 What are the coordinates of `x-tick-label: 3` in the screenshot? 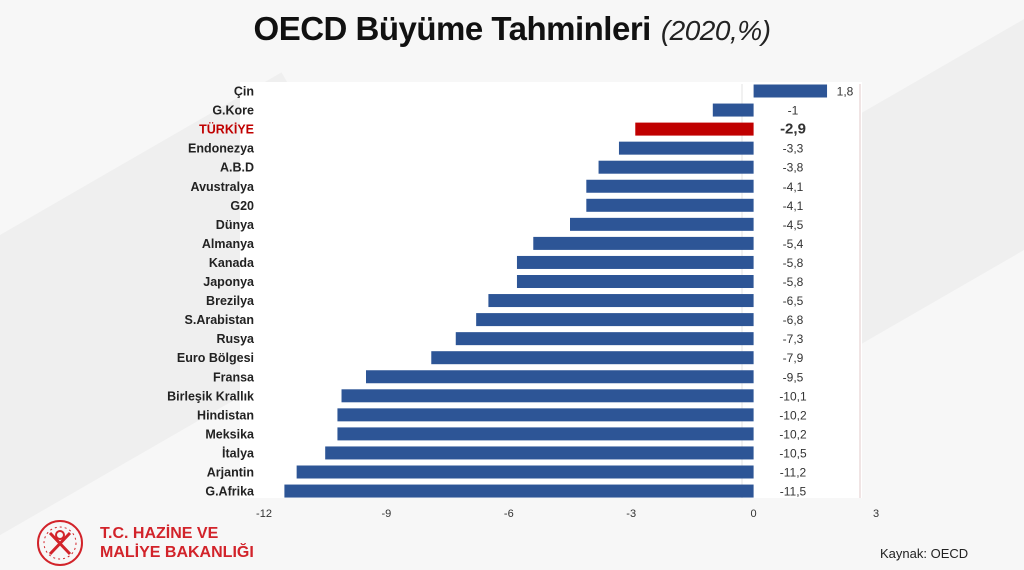 It's located at (876, 514).